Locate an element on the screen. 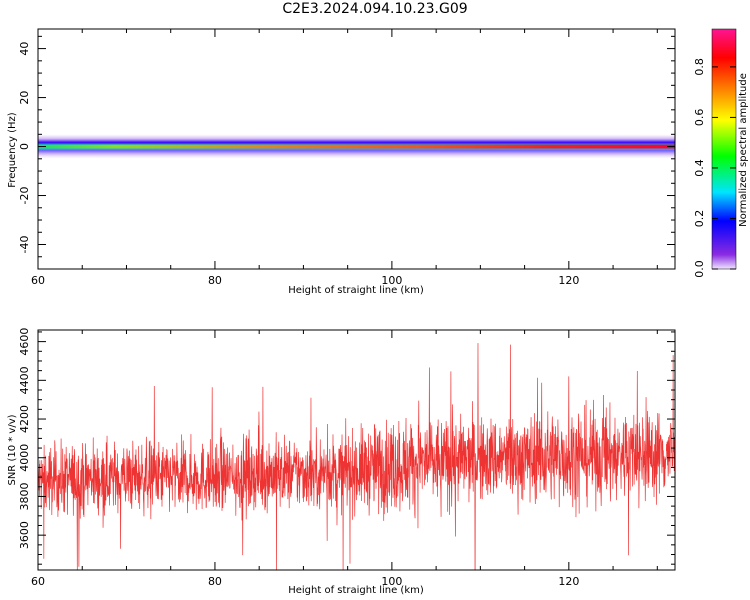 This screenshot has width=750, height=600. top-x-tick-label: 120 is located at coordinates (568, 280).